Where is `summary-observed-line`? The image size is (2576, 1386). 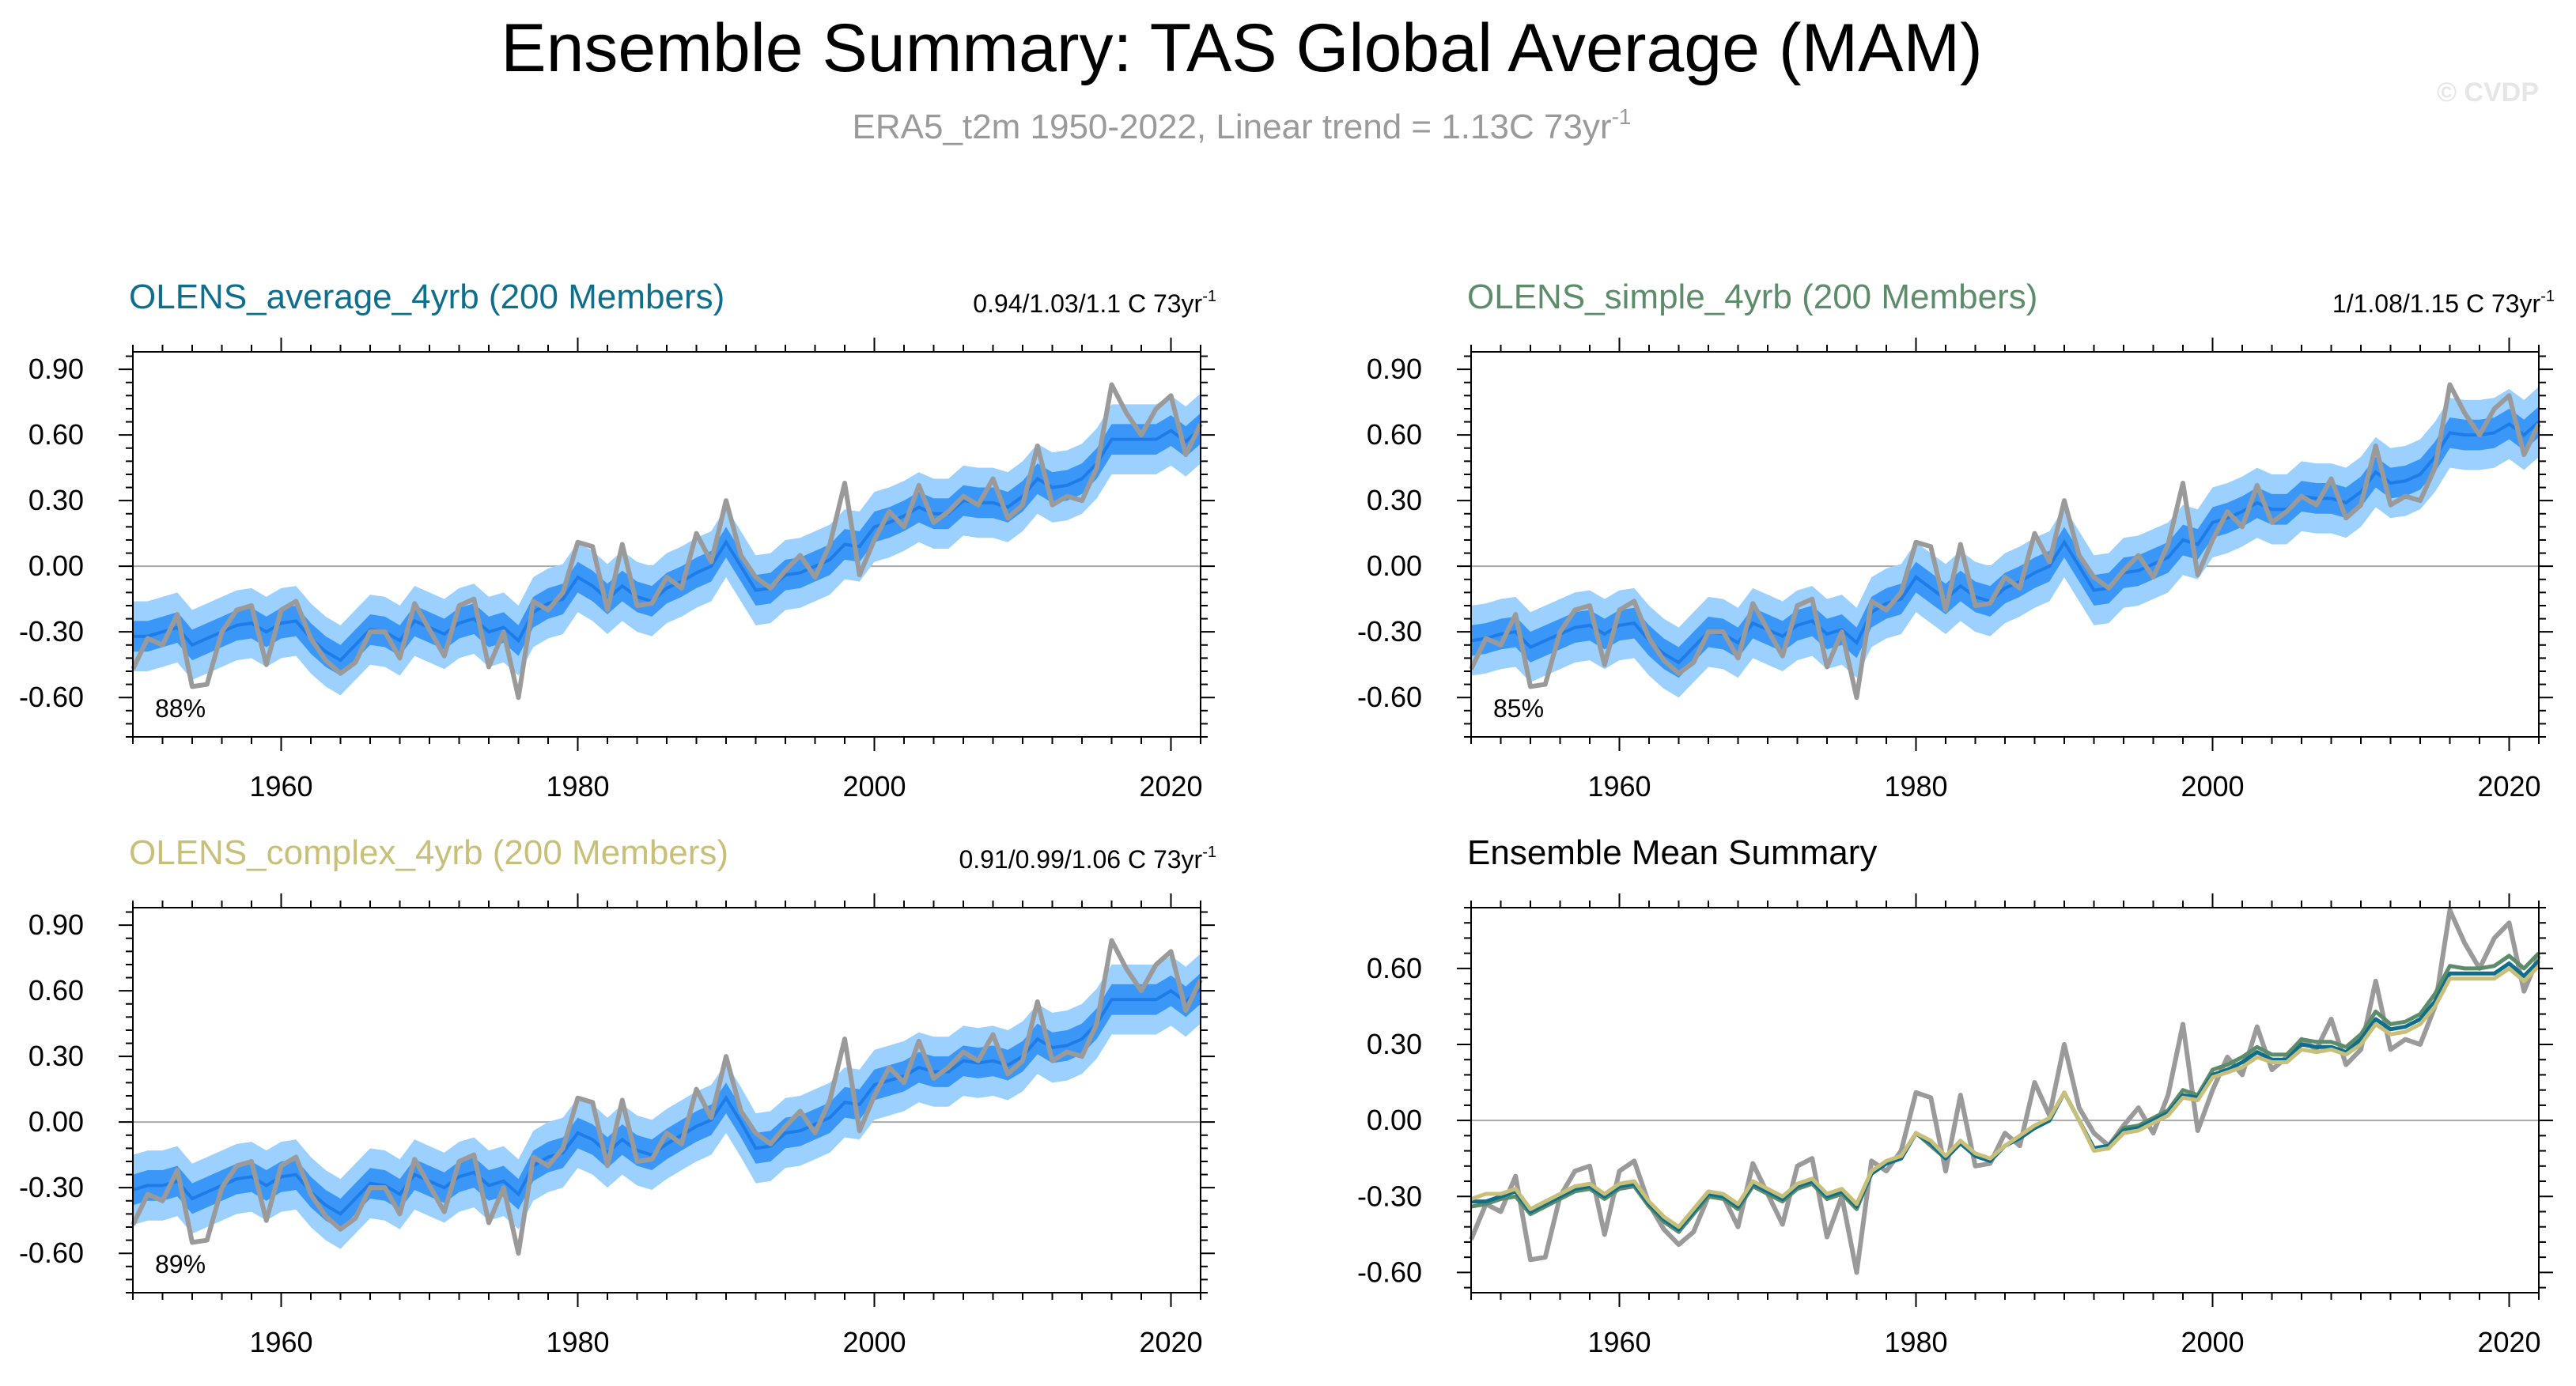 summary-observed-line is located at coordinates (2005, 1091).